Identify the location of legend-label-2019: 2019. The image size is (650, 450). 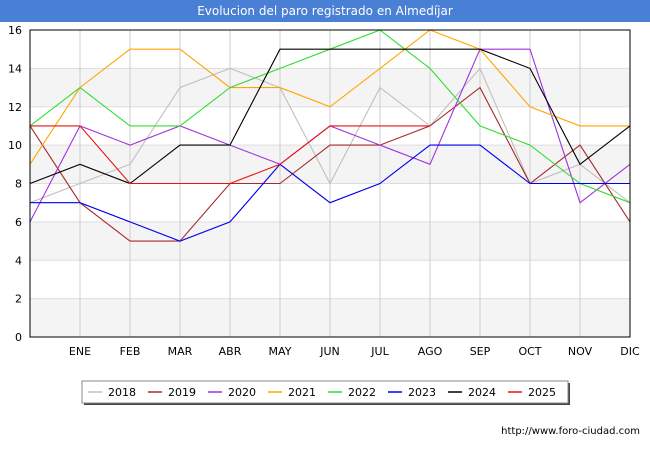
(182, 392).